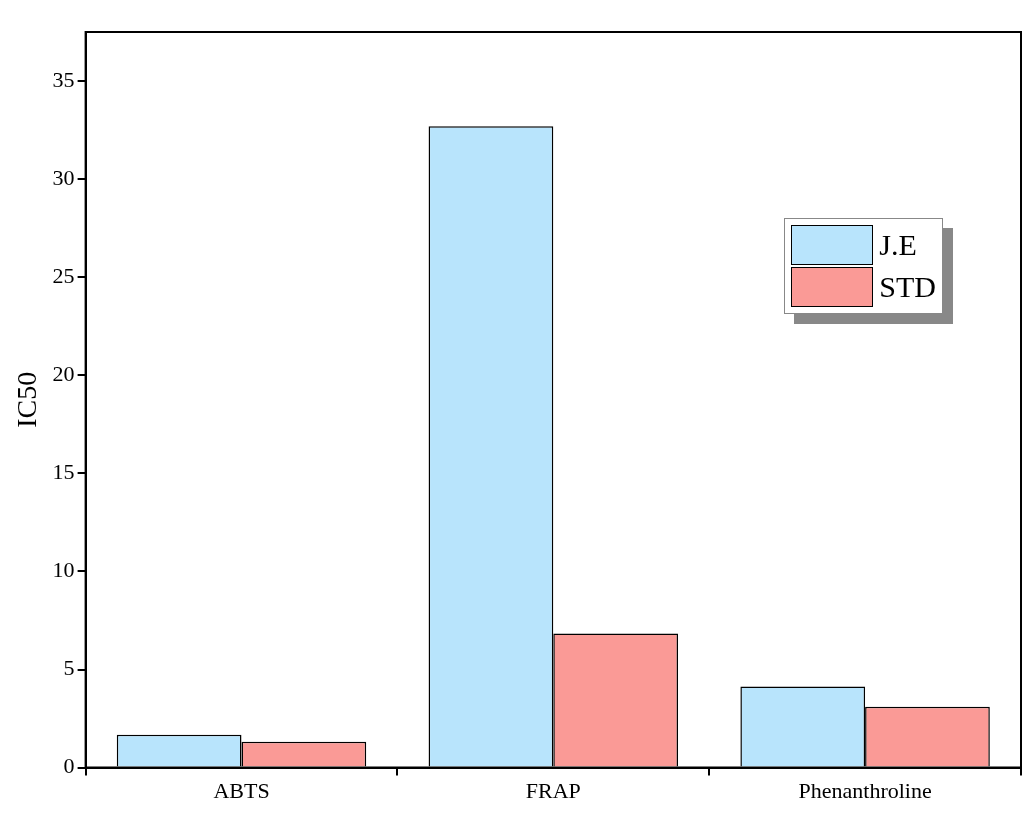 This screenshot has width=1031, height=815. Describe the element at coordinates (63, 374) in the screenshot. I see `y-tick-label: 20` at that location.